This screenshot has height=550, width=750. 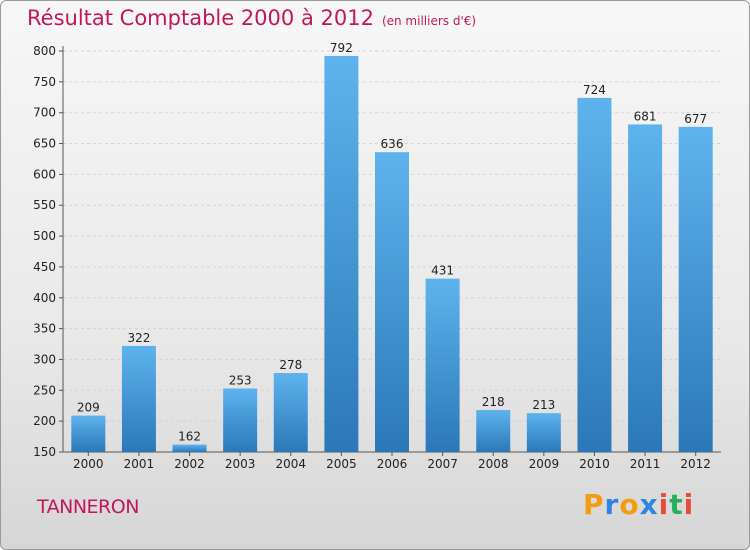 What do you see at coordinates (44, 51) in the screenshot?
I see `y-tick-label: 800` at bounding box center [44, 51].